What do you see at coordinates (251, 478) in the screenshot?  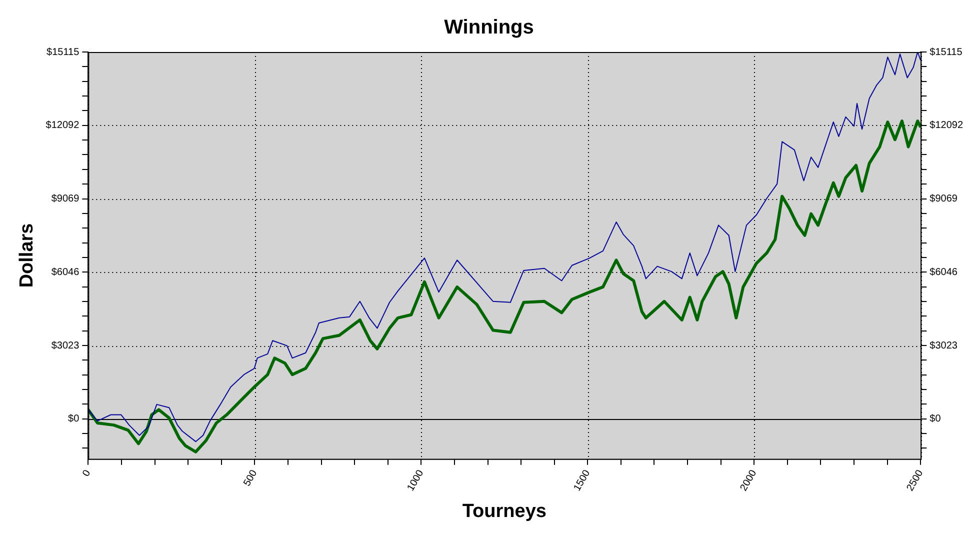 I see `x-tick-label: 500` at bounding box center [251, 478].